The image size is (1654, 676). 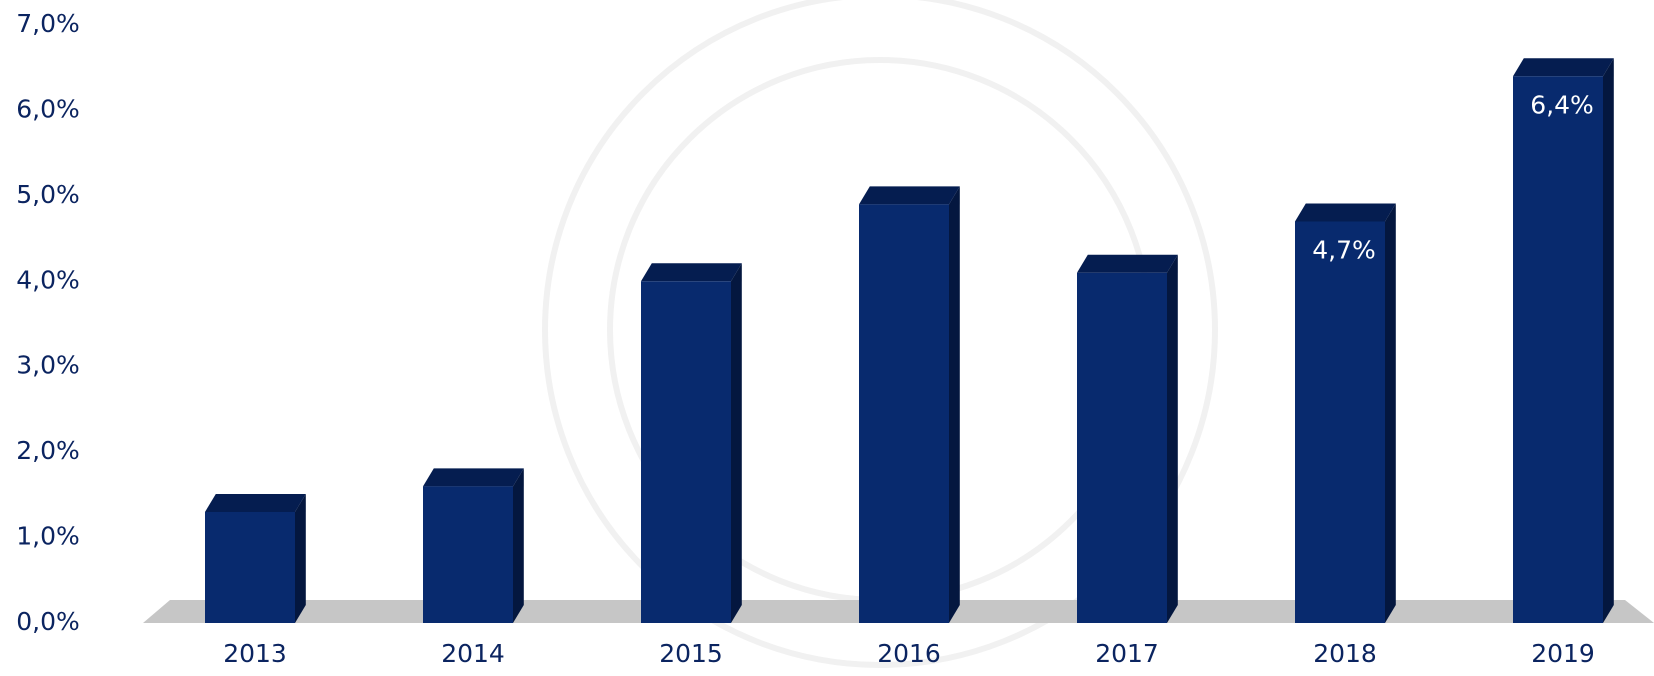 What do you see at coordinates (909, 653) in the screenshot?
I see `x-tick-label: 2016` at bounding box center [909, 653].